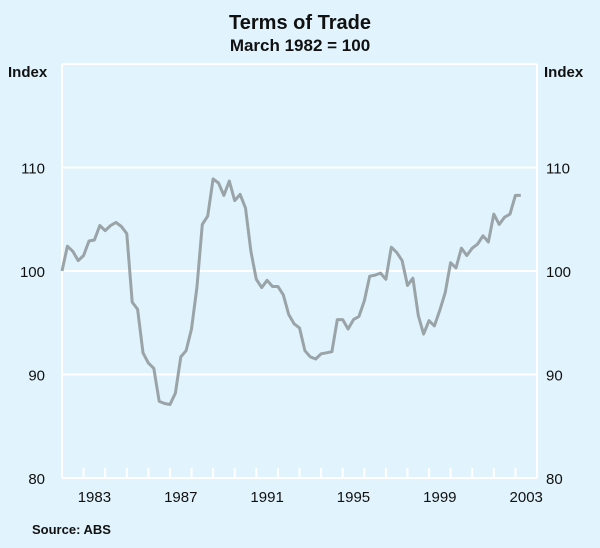 The image size is (600, 548). I want to click on y-axis-label-right: Index, so click(564, 72).